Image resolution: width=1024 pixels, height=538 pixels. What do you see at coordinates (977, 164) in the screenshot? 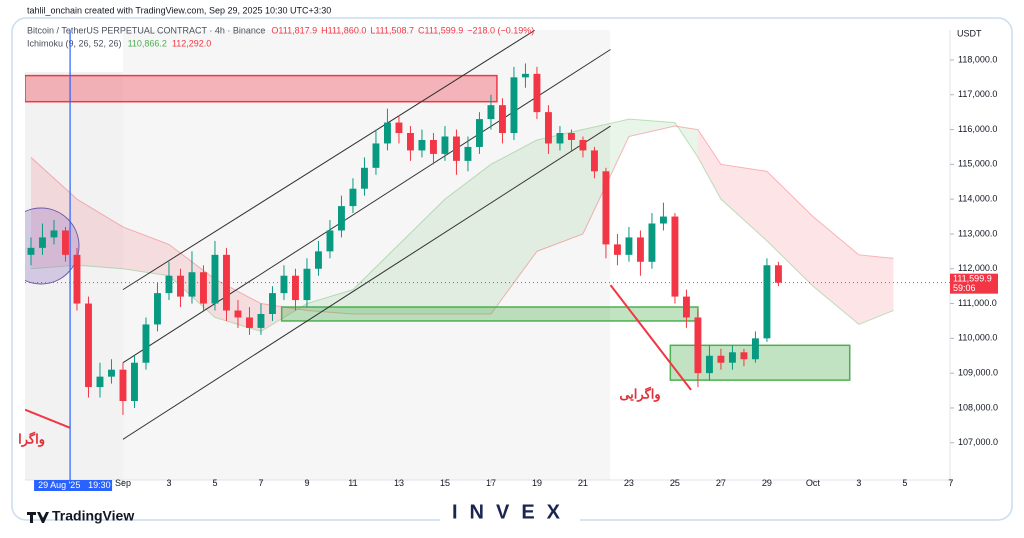
I see `y-tick-label: 115,000.0` at bounding box center [977, 164].